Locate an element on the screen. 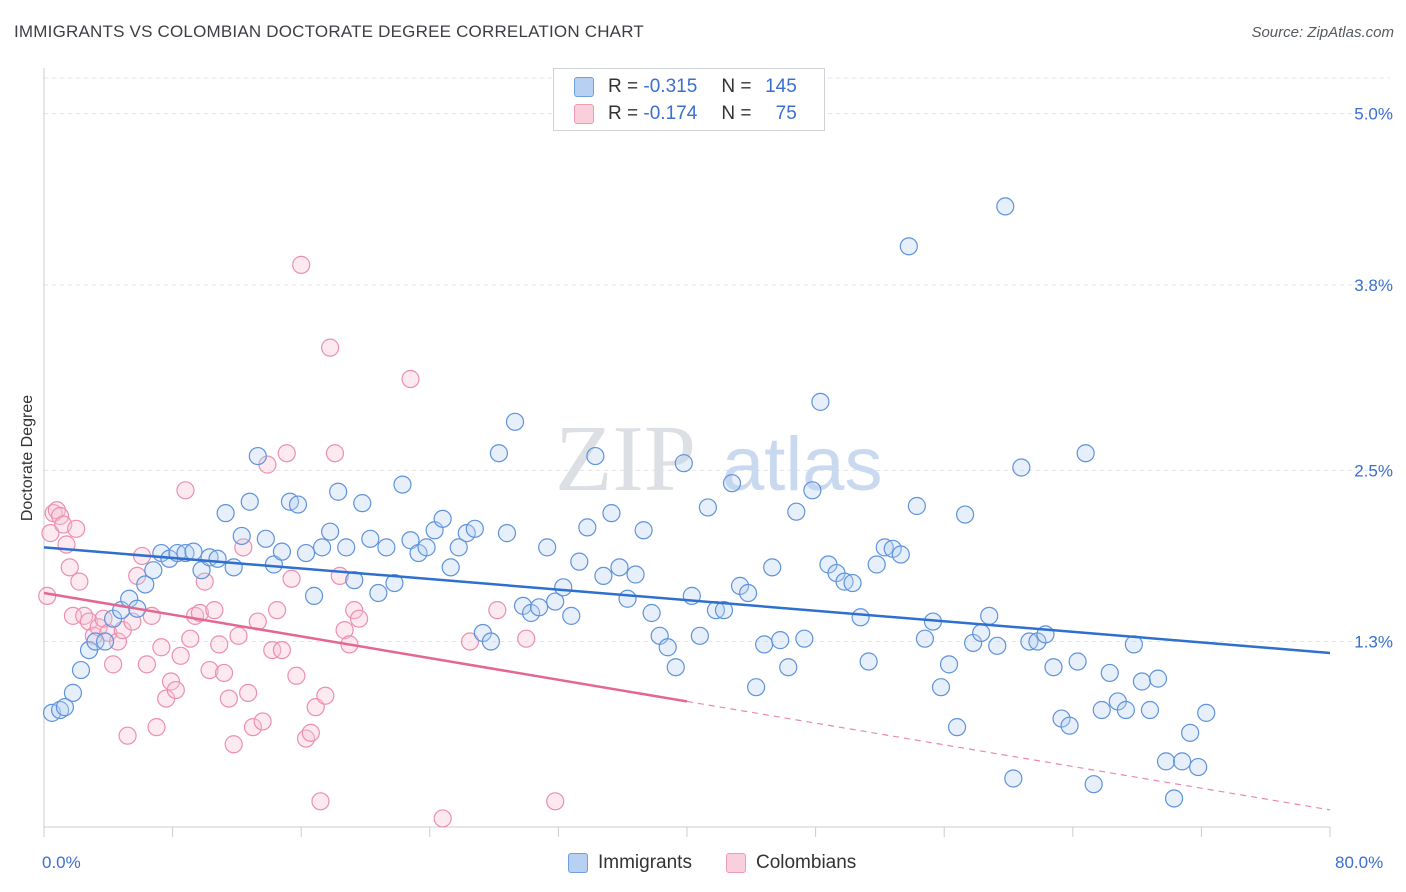 The width and height of the screenshot is (1406, 892). legend-n-value: 75 is located at coordinates (786, 113).